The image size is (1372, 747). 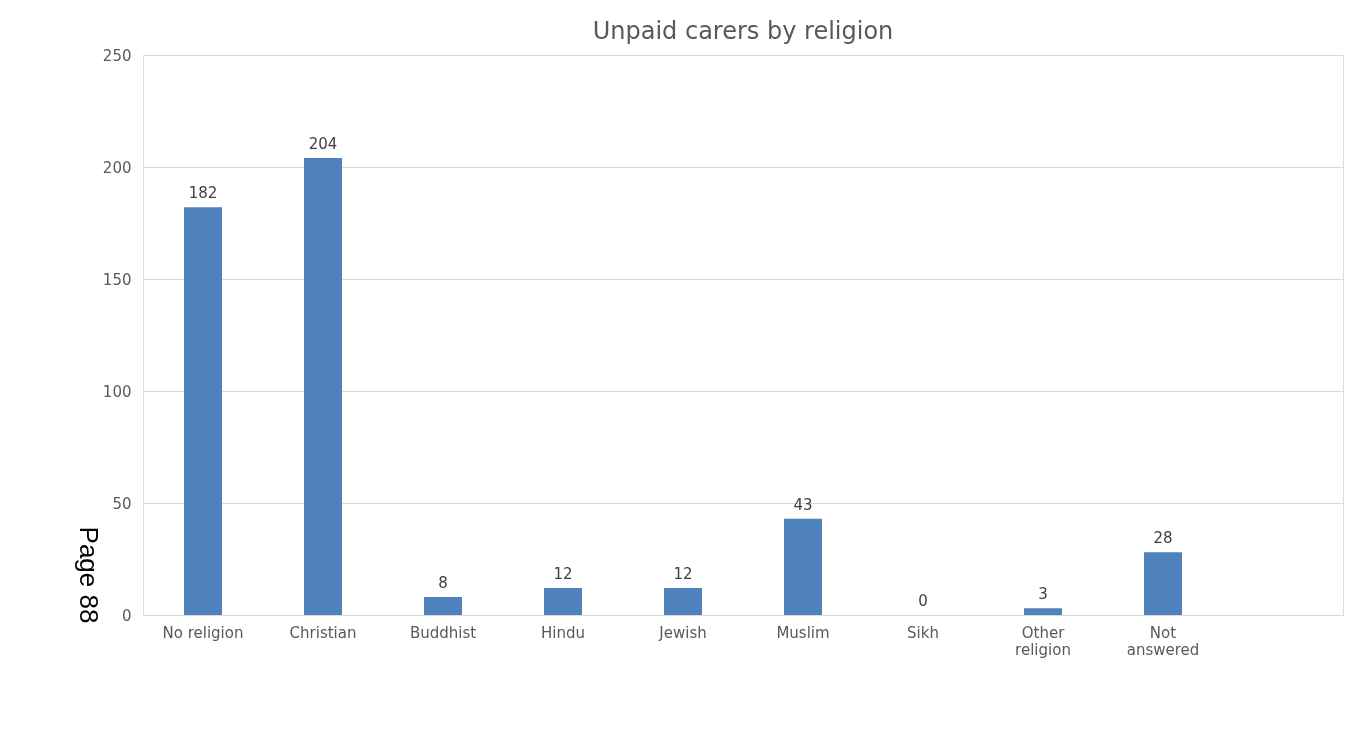 I want to click on data-label: 182, so click(x=203, y=193).